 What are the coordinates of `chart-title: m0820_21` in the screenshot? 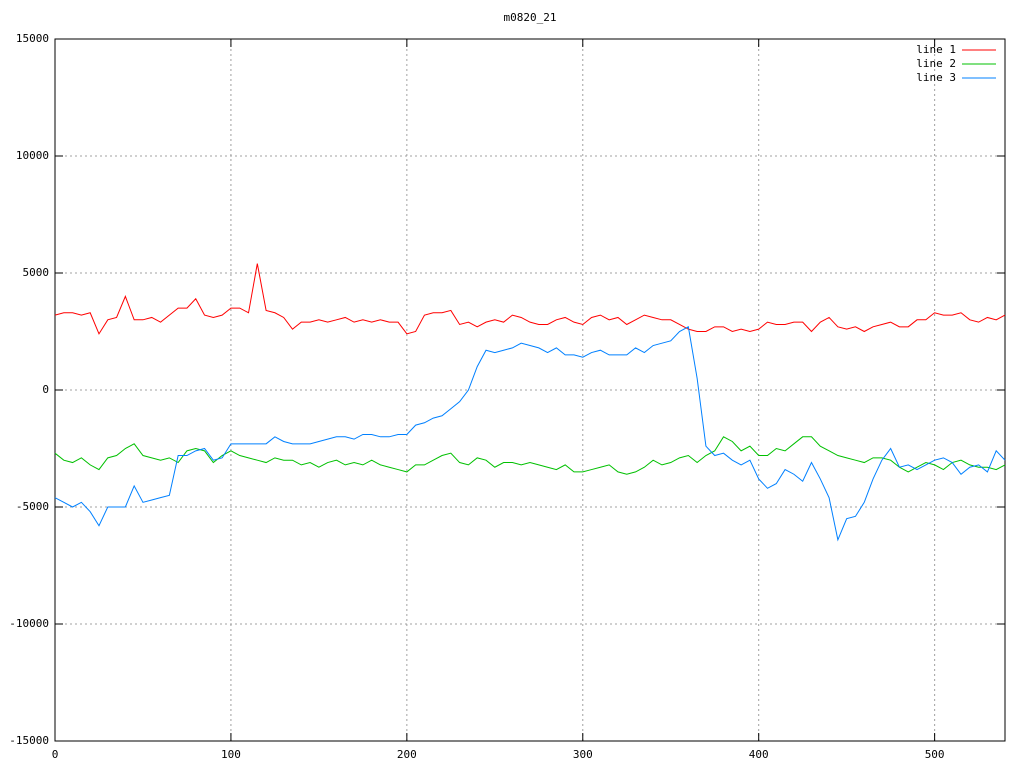 It's located at (530, 17).